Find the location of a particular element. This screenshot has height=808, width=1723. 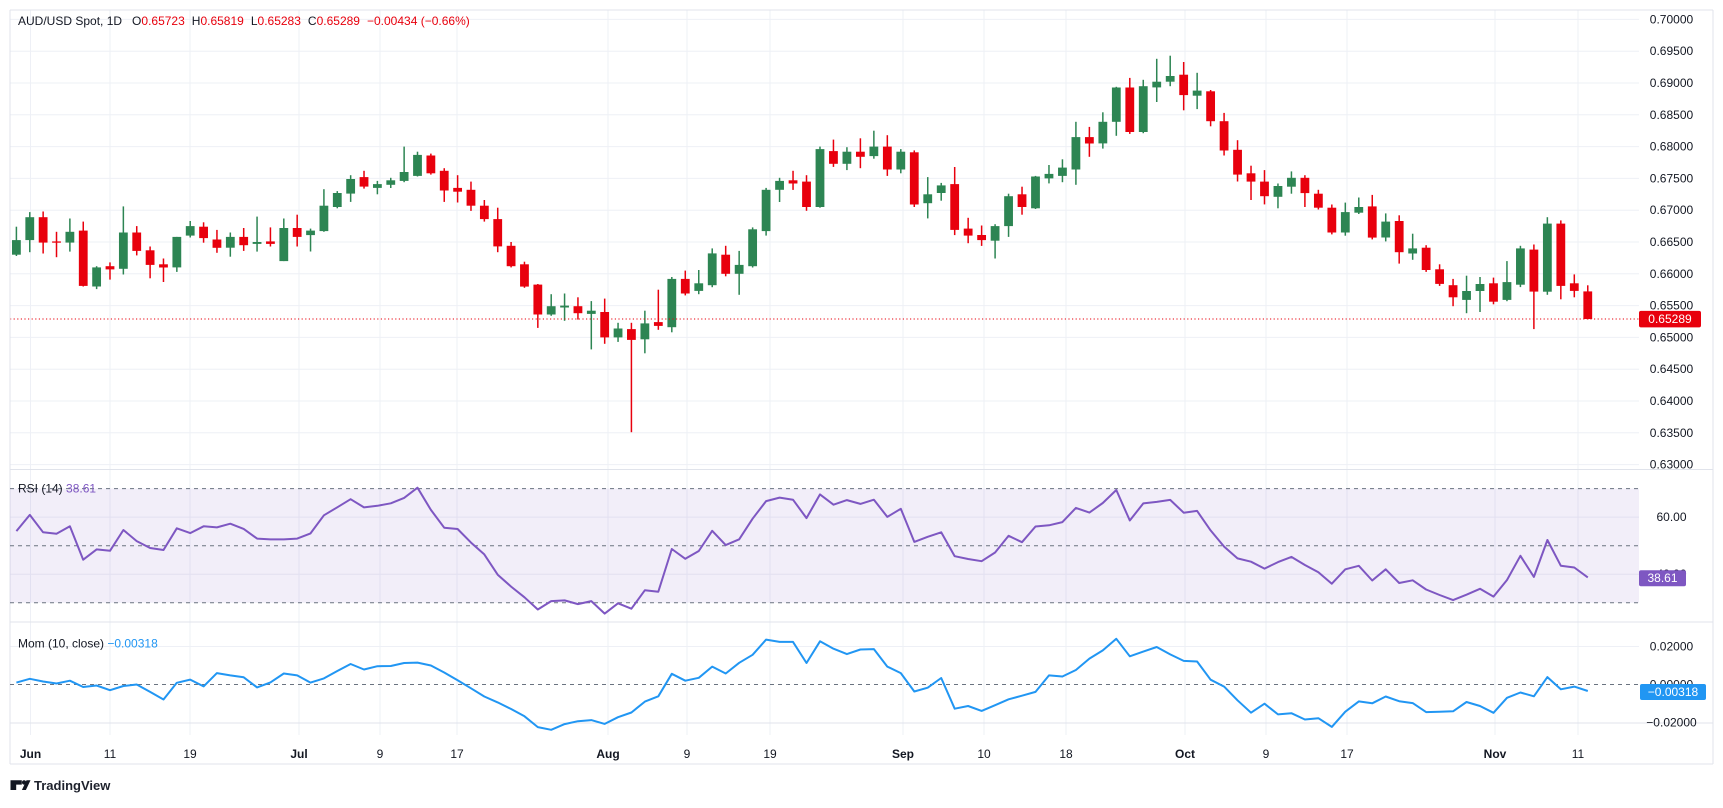

svg-text: 0.65000 is located at coordinates (1672, 337).